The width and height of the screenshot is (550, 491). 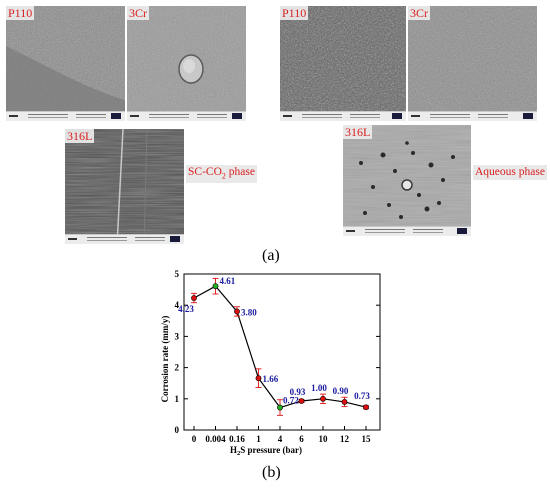 I want to click on data-label: 0.73, so click(x=362, y=396).